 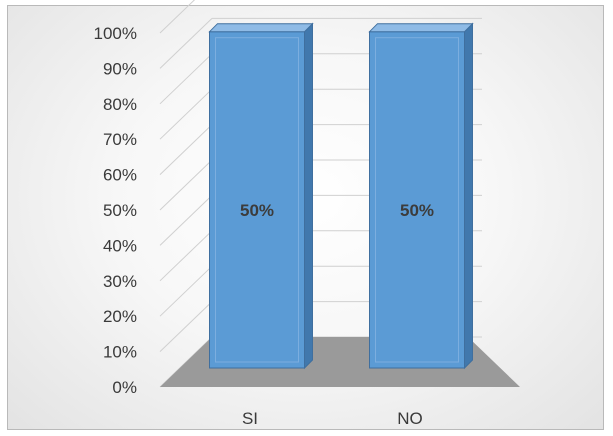 What do you see at coordinates (120, 245) in the screenshot?
I see `y-tick-label: 40%` at bounding box center [120, 245].